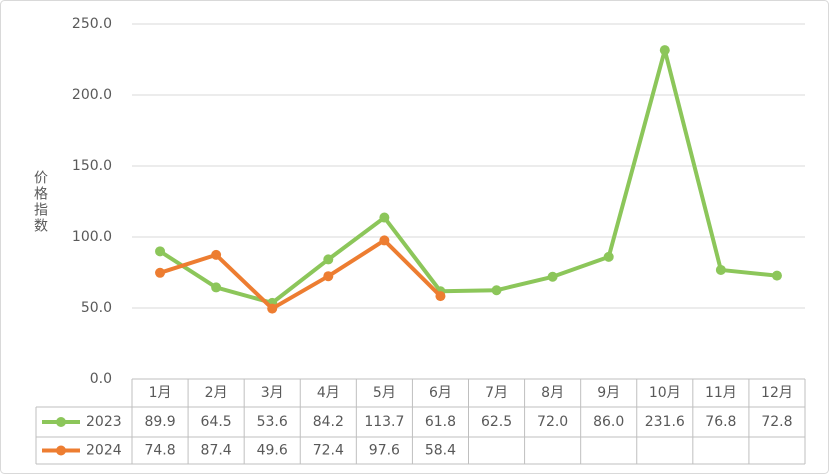  I want to click on y-axis-label: 价格指数, so click(40, 202).